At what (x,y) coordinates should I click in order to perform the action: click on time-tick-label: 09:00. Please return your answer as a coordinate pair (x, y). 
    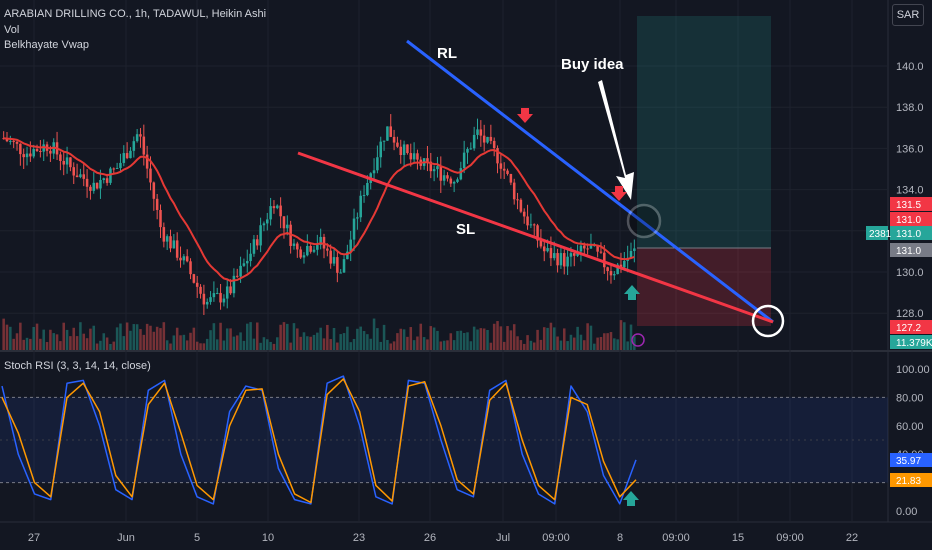
    Looking at the image, I should click on (556, 538).